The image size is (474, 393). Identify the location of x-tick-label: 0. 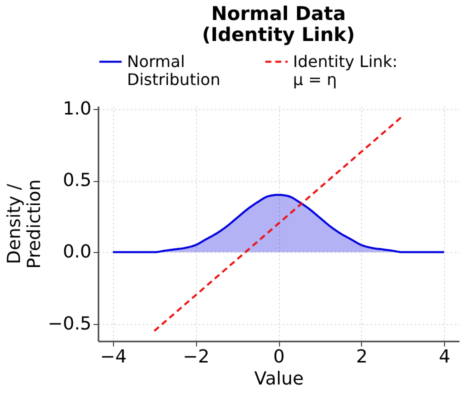
(279, 357).